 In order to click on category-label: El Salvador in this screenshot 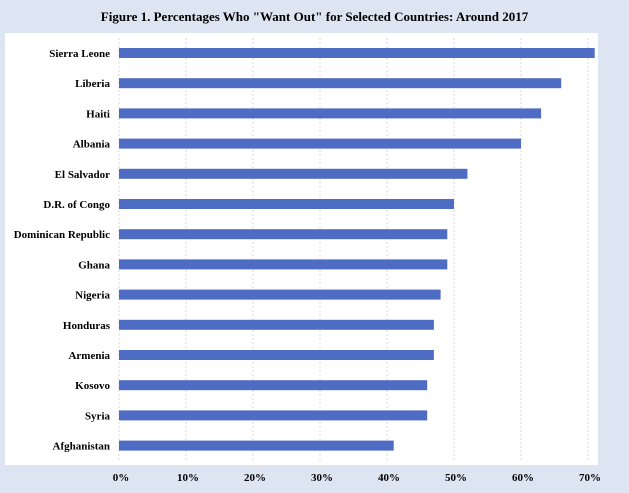, I will do `click(82, 175)`.